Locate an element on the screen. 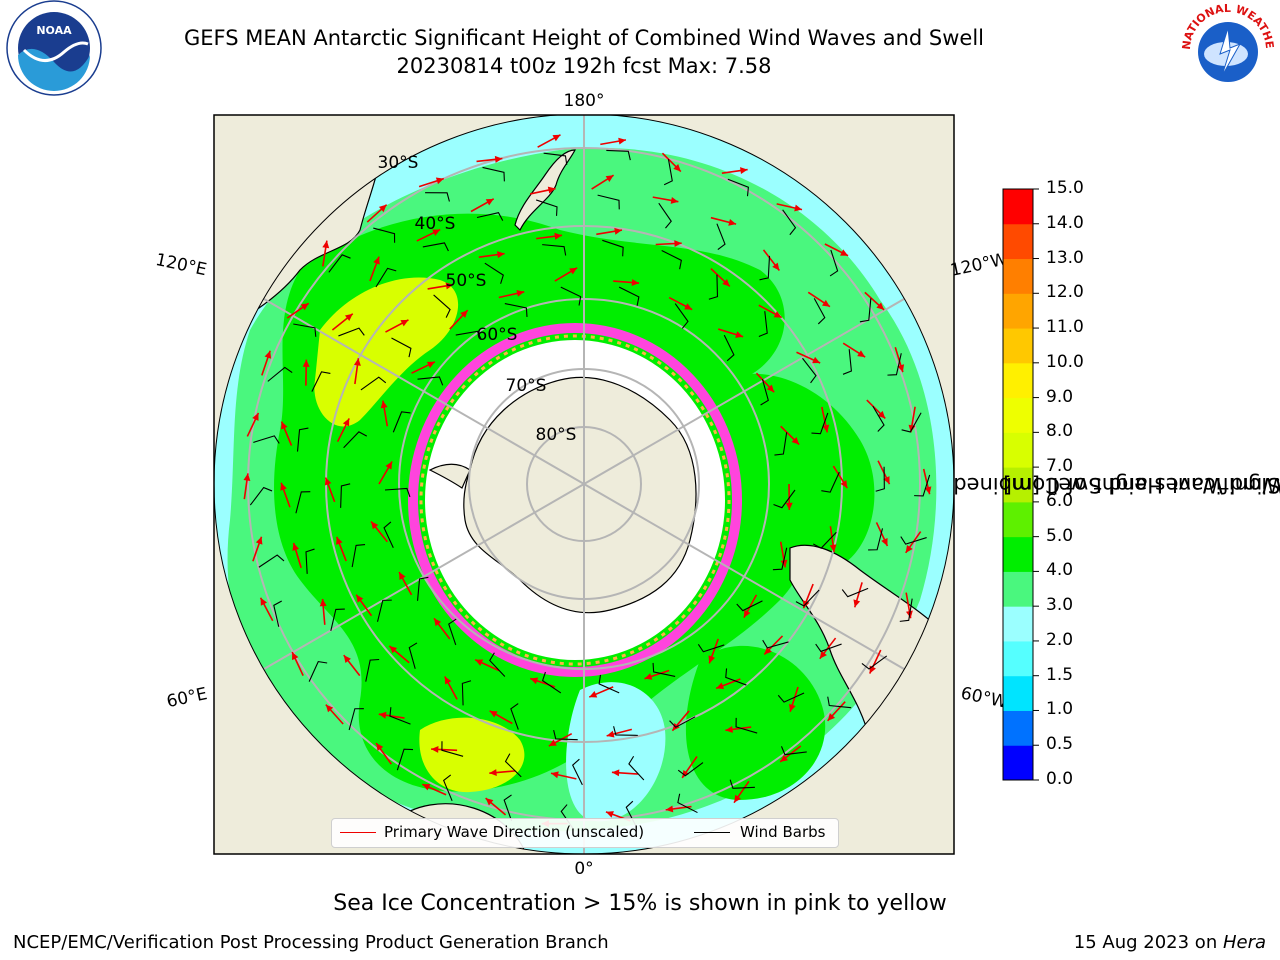 This screenshot has width=1280, height=960. colorbar-tick-label: 9.0 is located at coordinates (1060, 396).